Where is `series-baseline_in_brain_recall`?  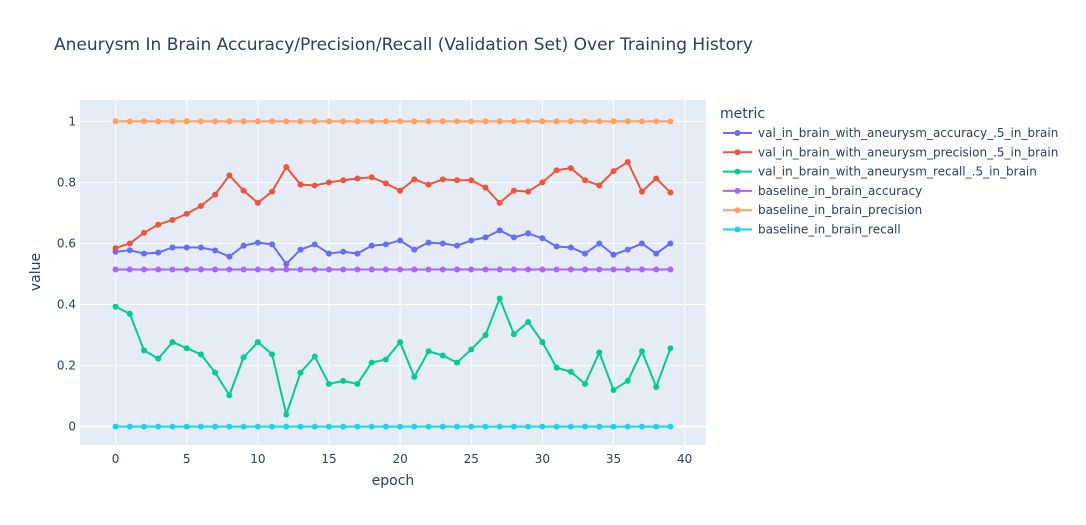 series-baseline_in_brain_recall is located at coordinates (393, 426).